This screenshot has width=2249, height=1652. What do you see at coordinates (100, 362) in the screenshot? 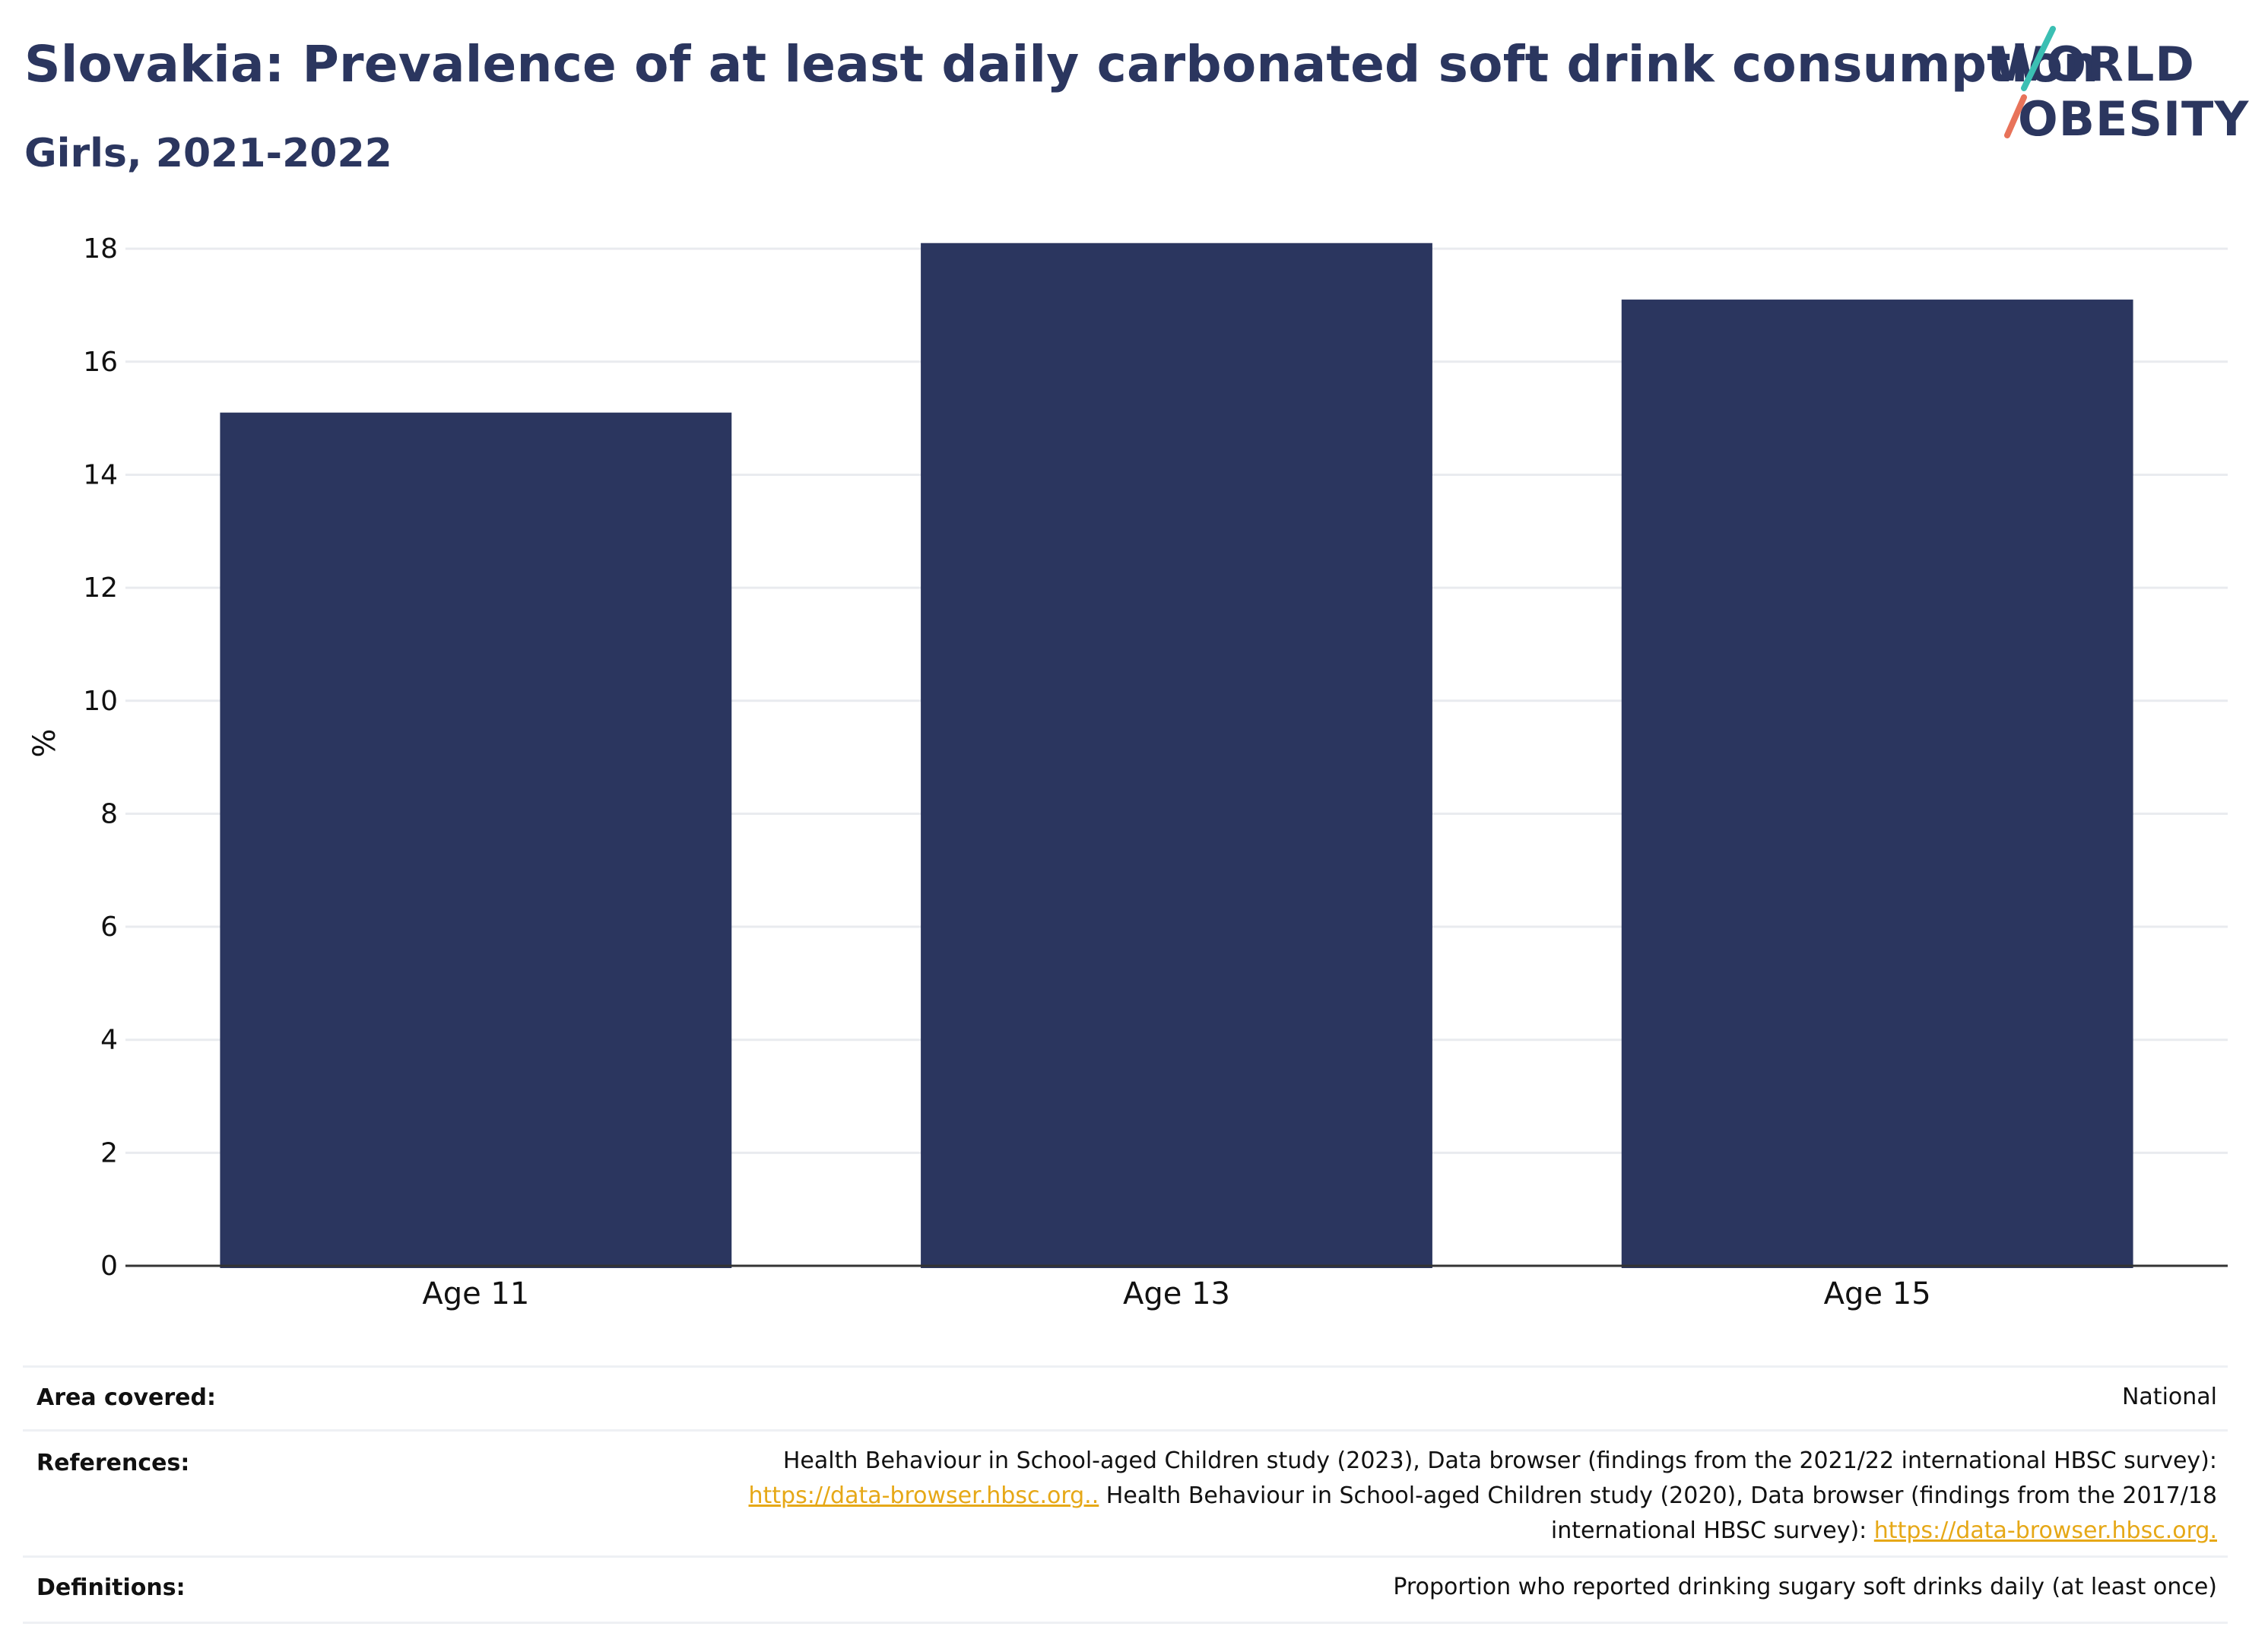
I see `y-tick-label: 16` at bounding box center [100, 362].